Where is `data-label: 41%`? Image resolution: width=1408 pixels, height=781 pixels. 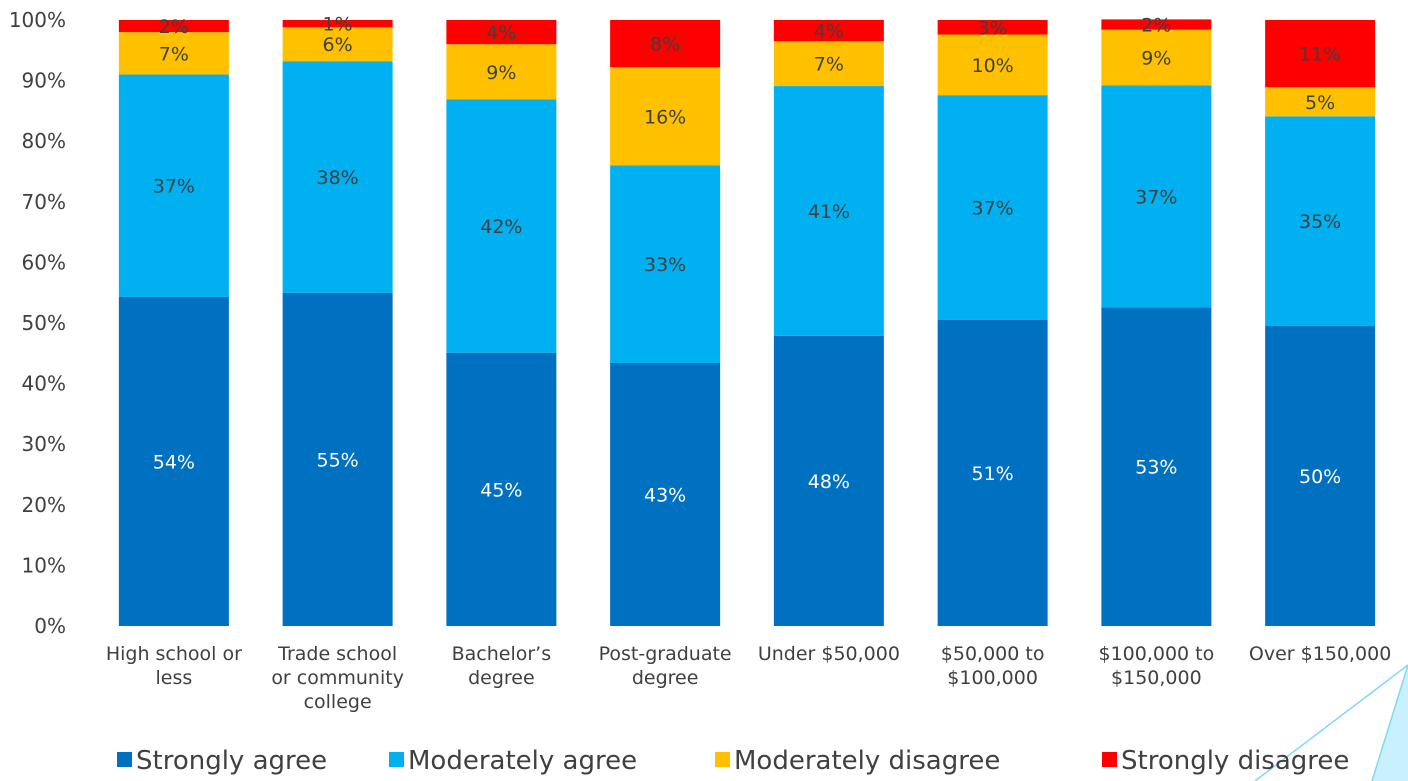
data-label: 41% is located at coordinates (829, 212).